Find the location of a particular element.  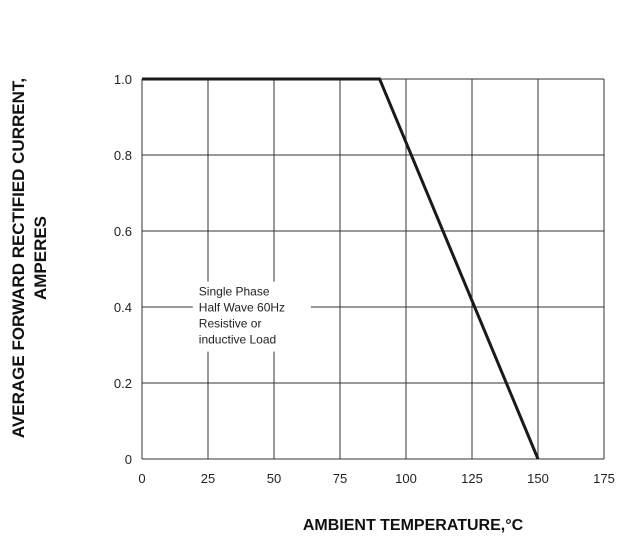

y-tick-label-3: 0.6 is located at coordinates (123, 231).